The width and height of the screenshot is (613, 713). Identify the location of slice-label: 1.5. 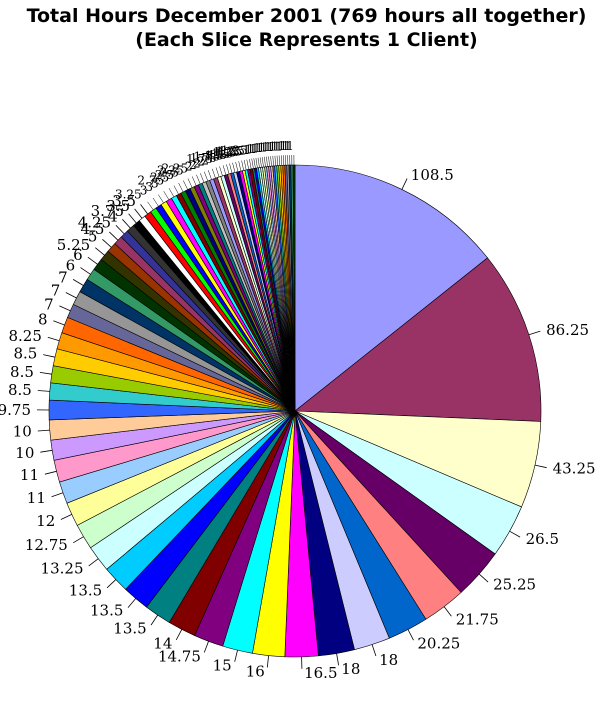
(226, 153).